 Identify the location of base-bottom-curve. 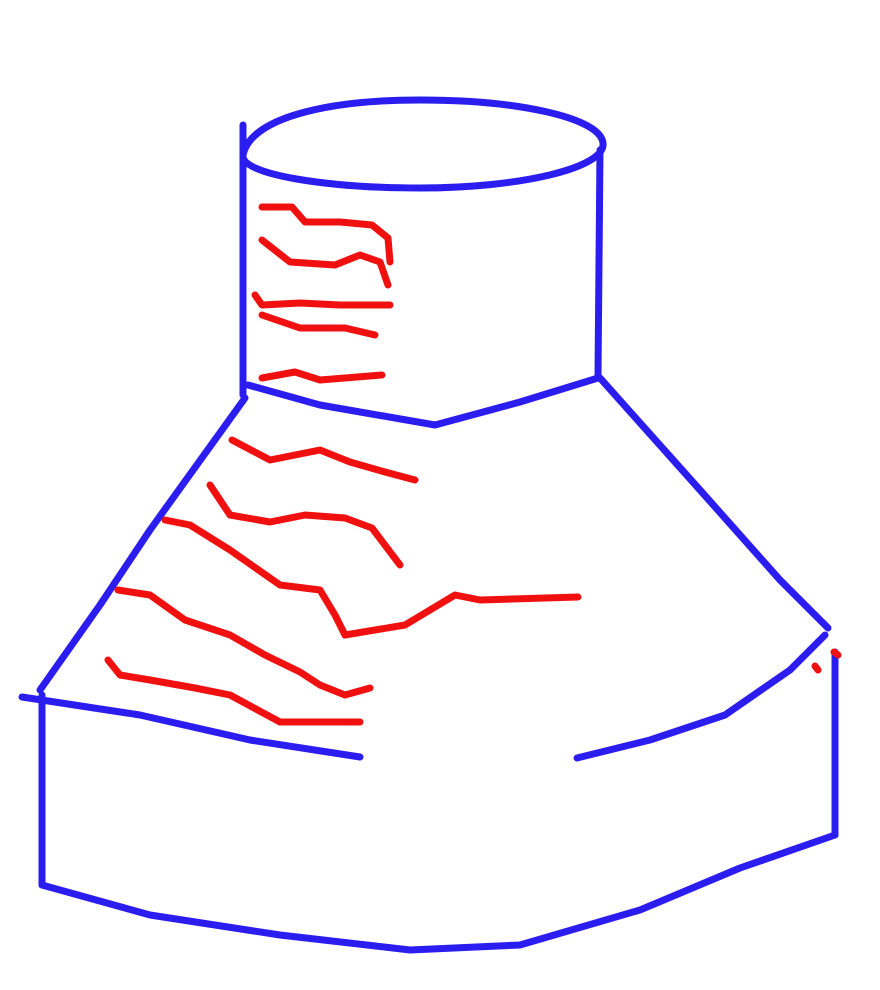
(438, 892).